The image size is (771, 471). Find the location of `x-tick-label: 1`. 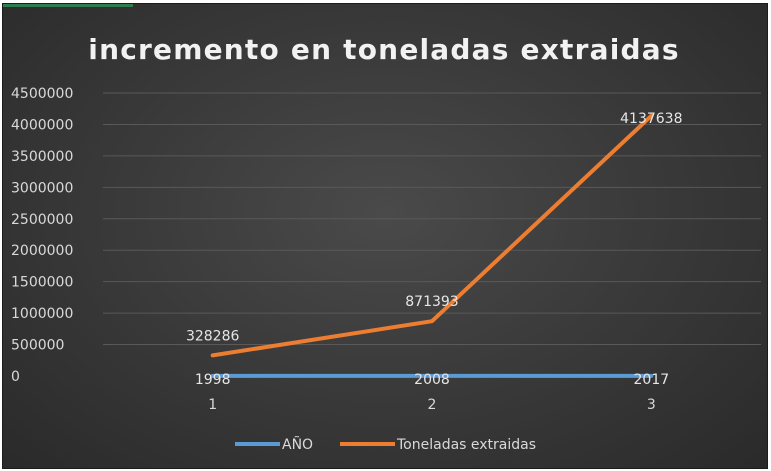

x-tick-label: 1 is located at coordinates (212, 405).